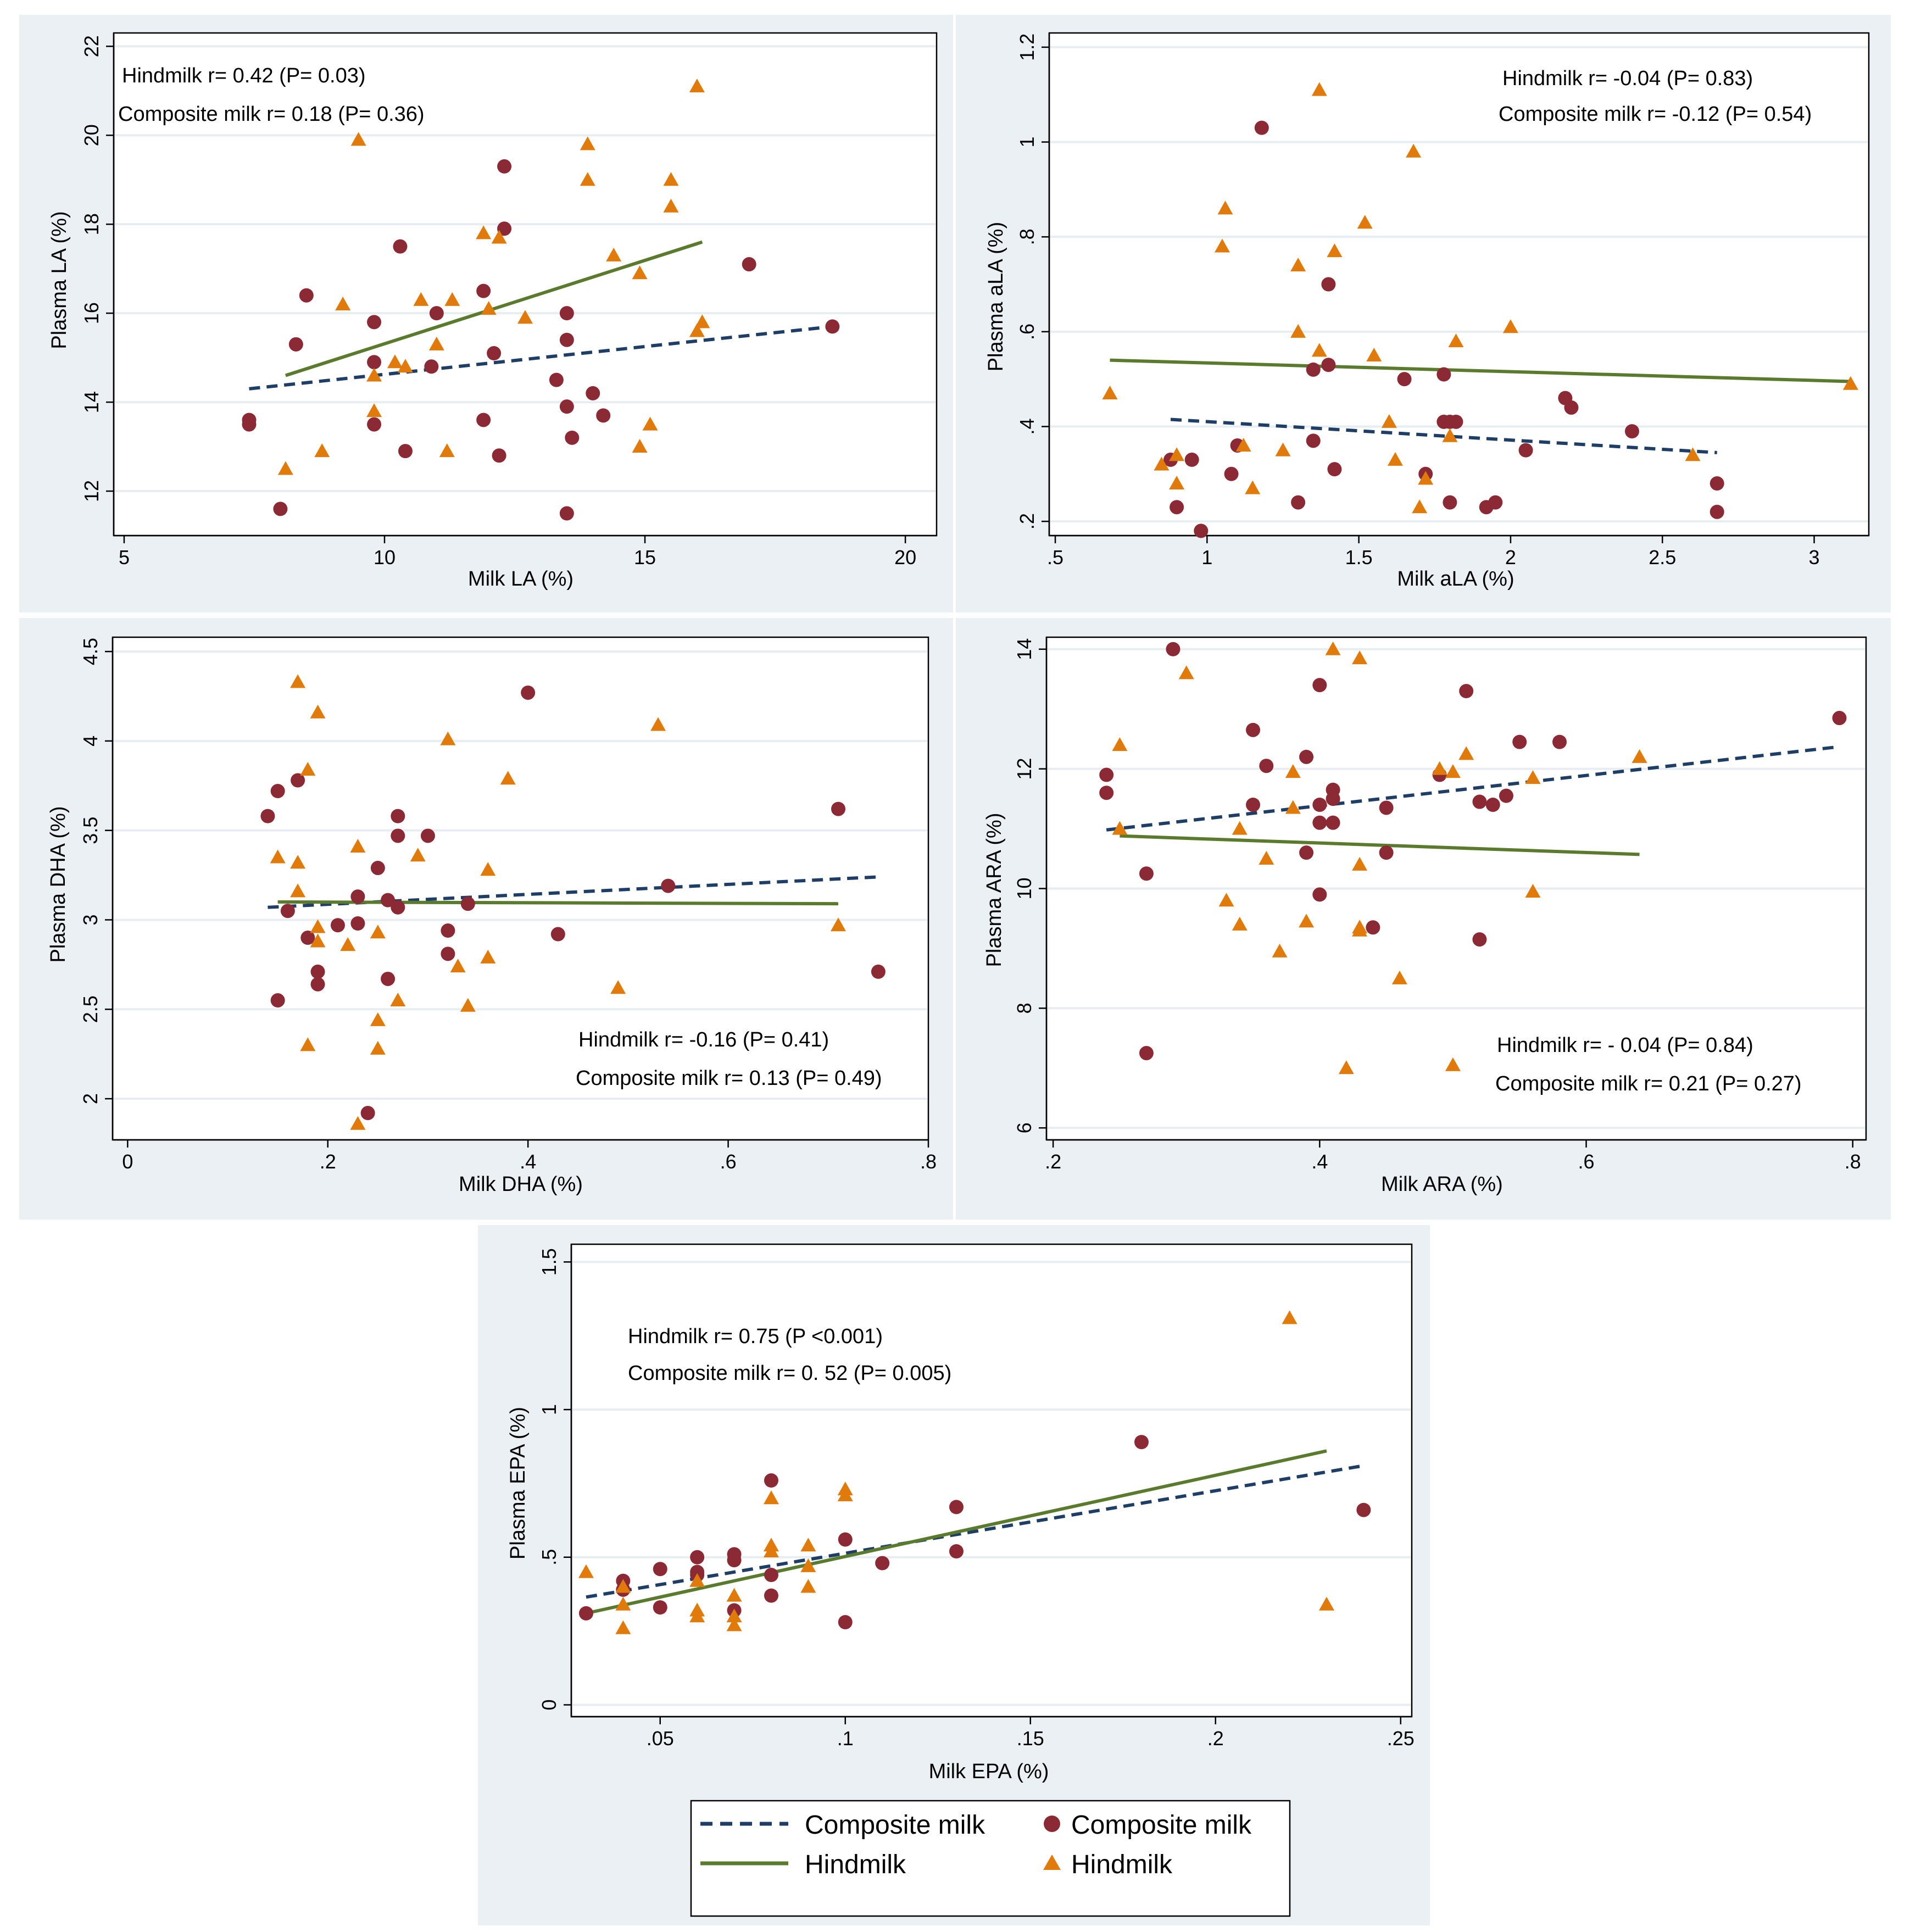  What do you see at coordinates (1480, 370) in the screenshot?
I see `ala-hindmilk-fit-line` at bounding box center [1480, 370].